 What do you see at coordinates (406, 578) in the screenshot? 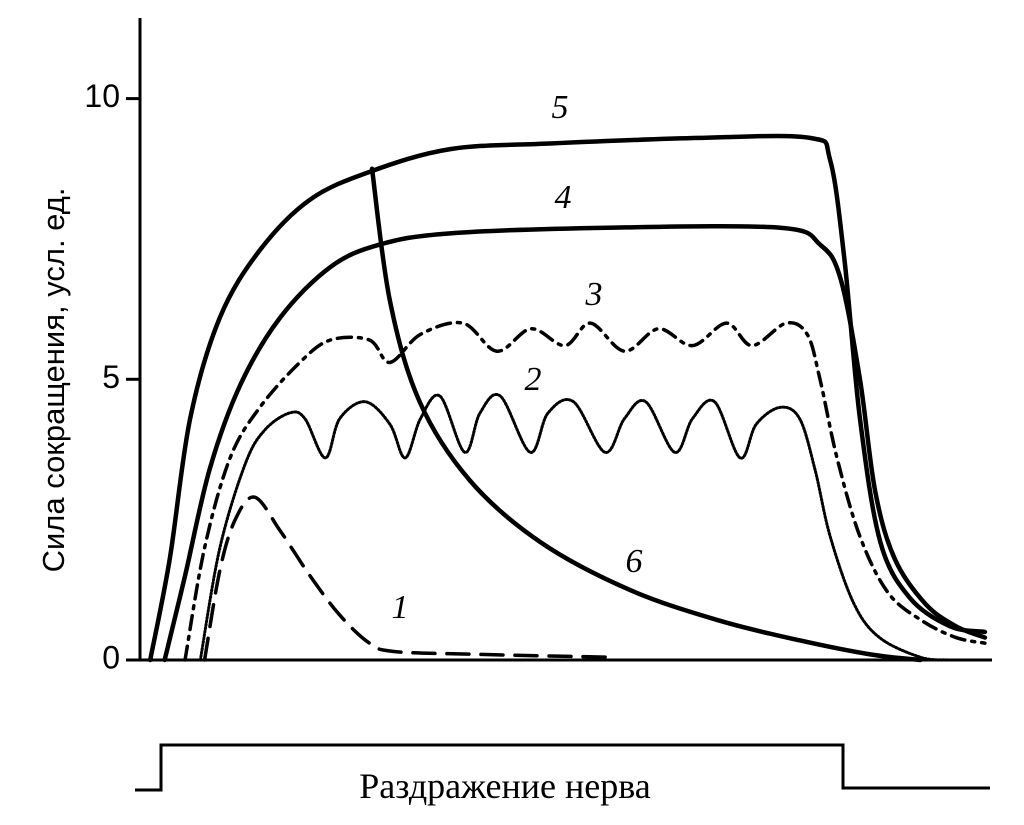
I see `curve` at bounding box center [406, 578].